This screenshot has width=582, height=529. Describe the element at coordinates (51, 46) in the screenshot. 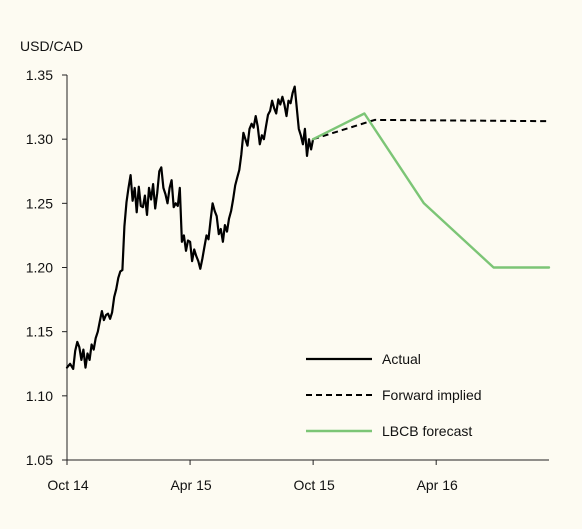

I see `y-axis-title: USD/CAD` at that location.